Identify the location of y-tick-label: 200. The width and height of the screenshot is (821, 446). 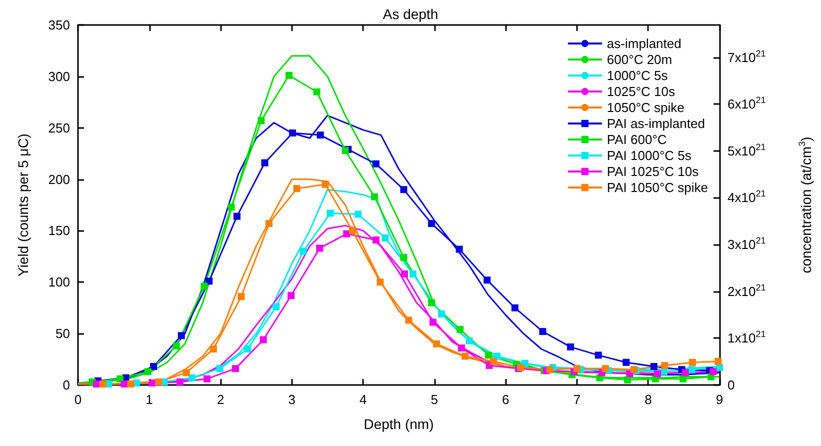
(59, 179).